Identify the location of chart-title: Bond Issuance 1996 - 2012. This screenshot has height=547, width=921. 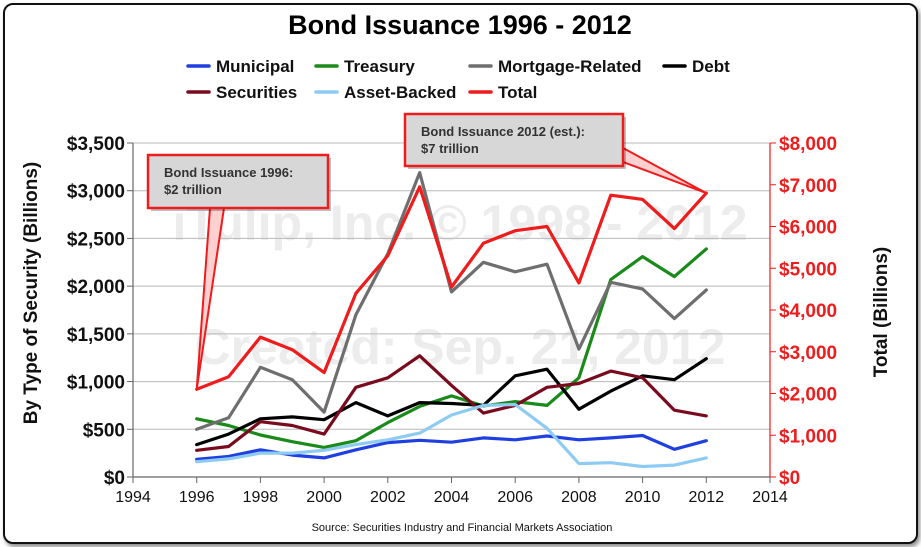
(460, 25).